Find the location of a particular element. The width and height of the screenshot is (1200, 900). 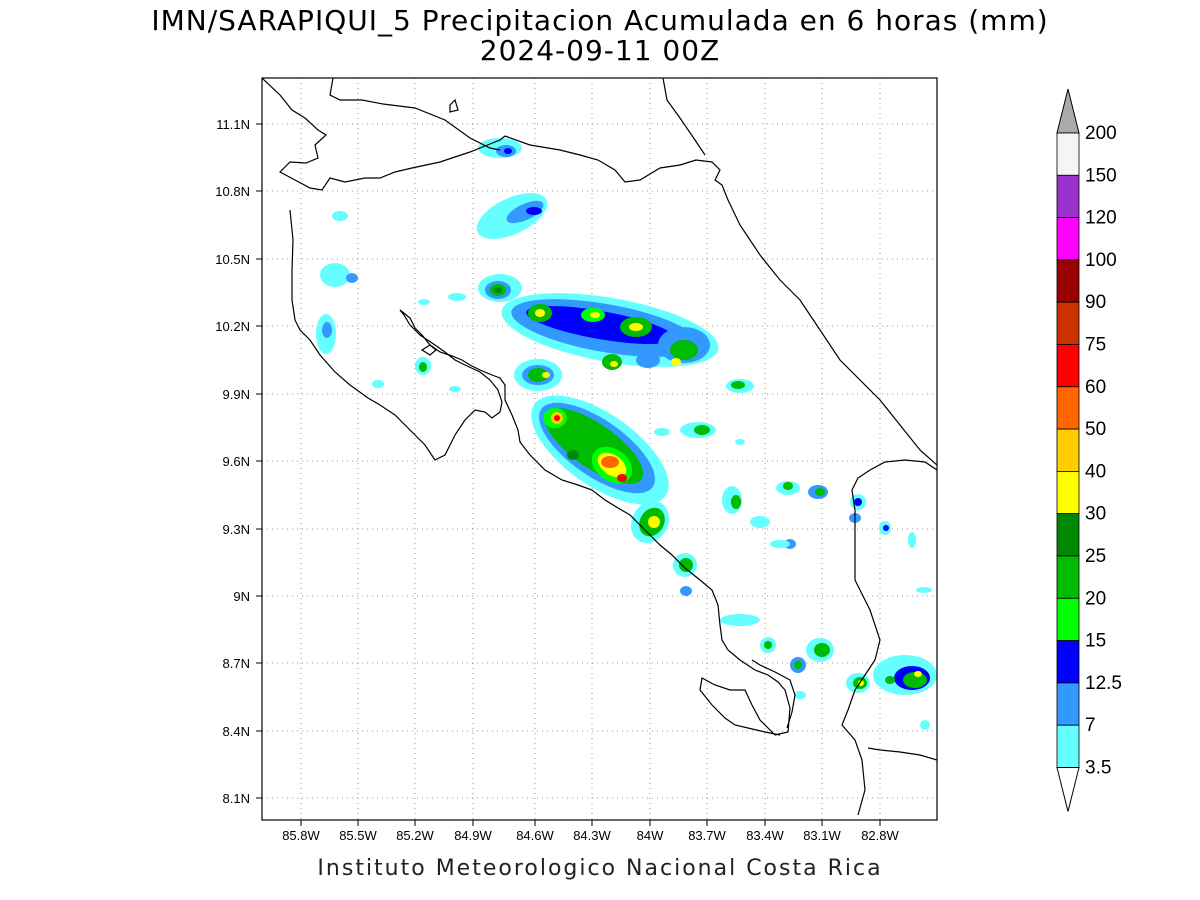

colorbar-top-cap is located at coordinates (1068, 111).